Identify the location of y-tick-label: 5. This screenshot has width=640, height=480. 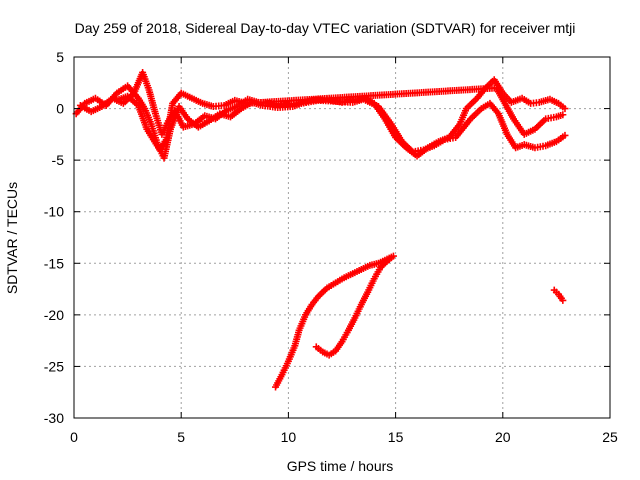
(60, 57).